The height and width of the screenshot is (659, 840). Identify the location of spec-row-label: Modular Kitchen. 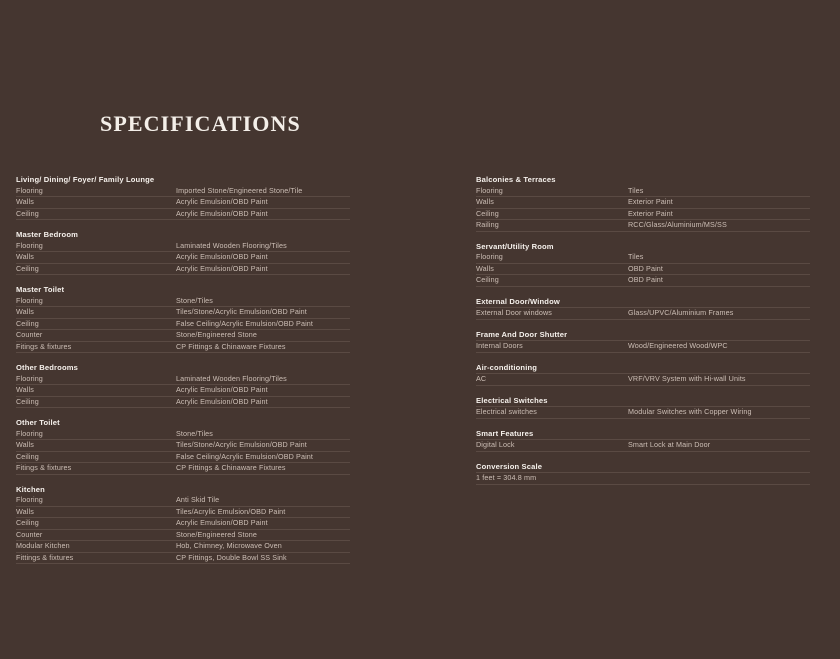
(43, 545).